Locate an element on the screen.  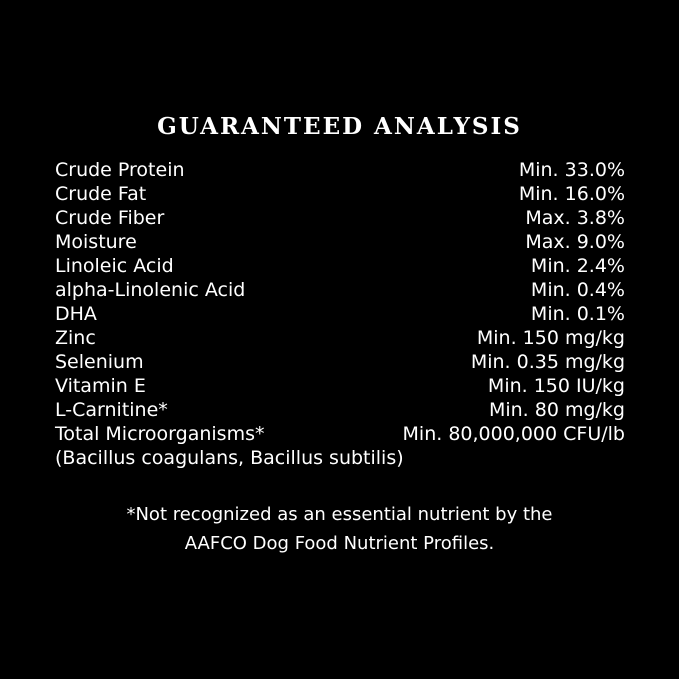
nutrient-value: Min. 150 IU/kg is located at coordinates (556, 386).